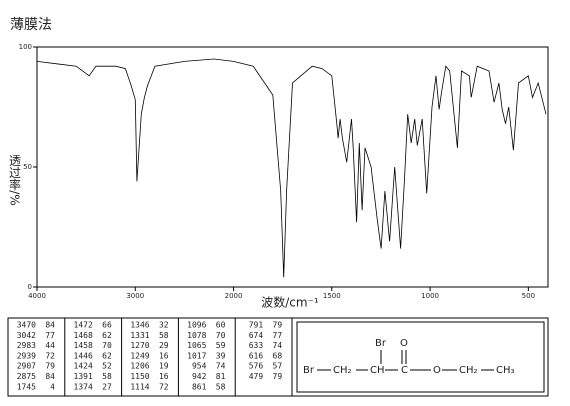 This screenshot has width=570, height=406. I want to click on bonds, so click(405, 360).